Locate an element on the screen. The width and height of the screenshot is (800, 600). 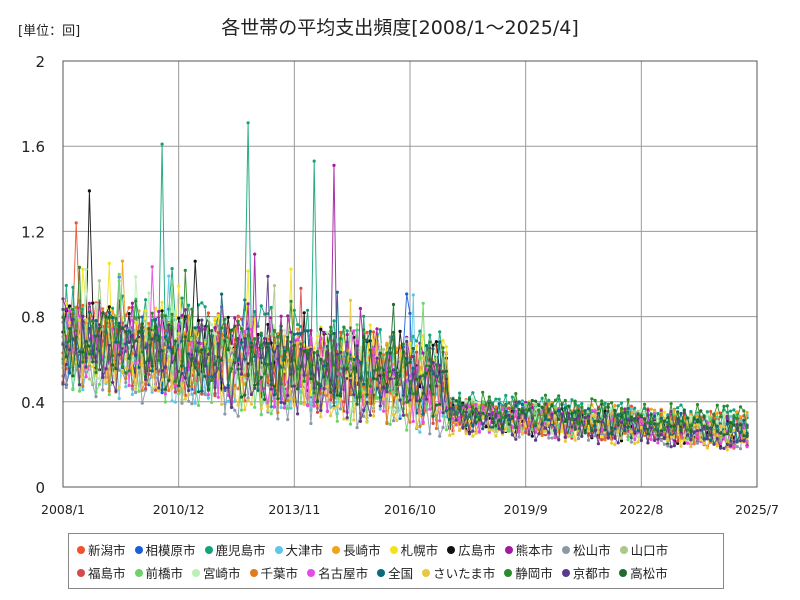
legend-item: 松山市 is located at coordinates (586, 550).